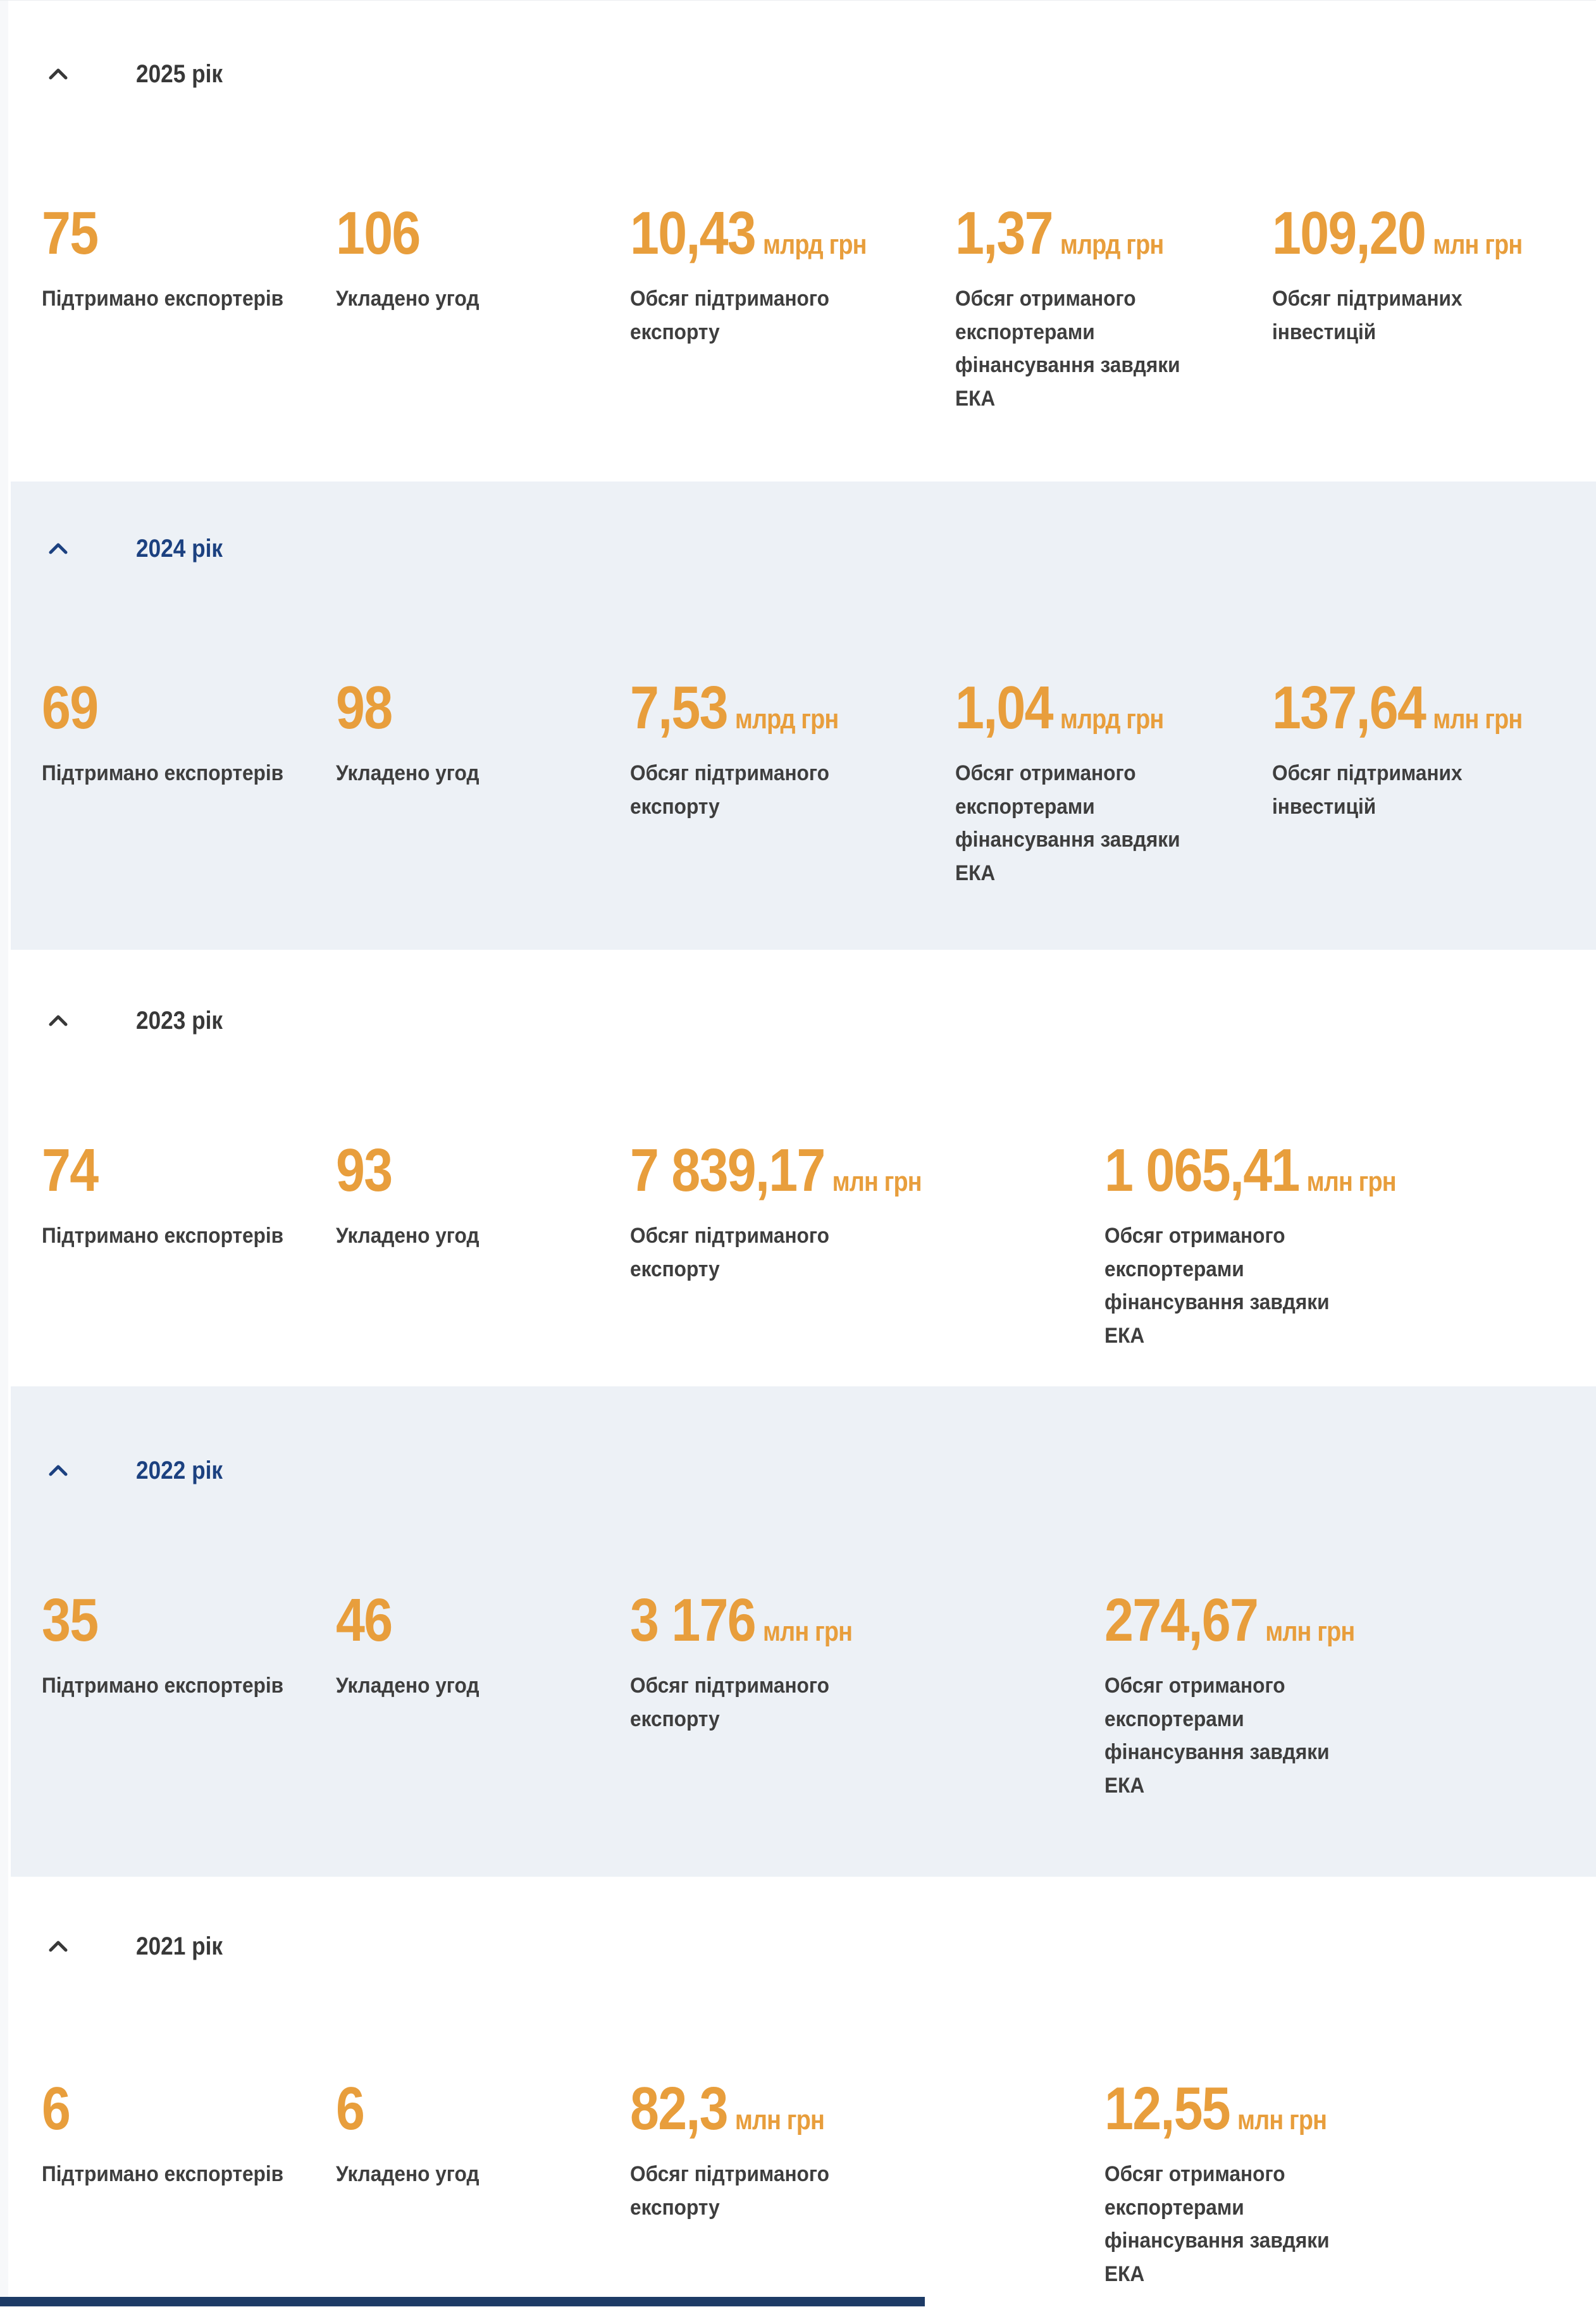  I want to click on stat-agreements: 93 Укладено угод, so click(483, 1193).